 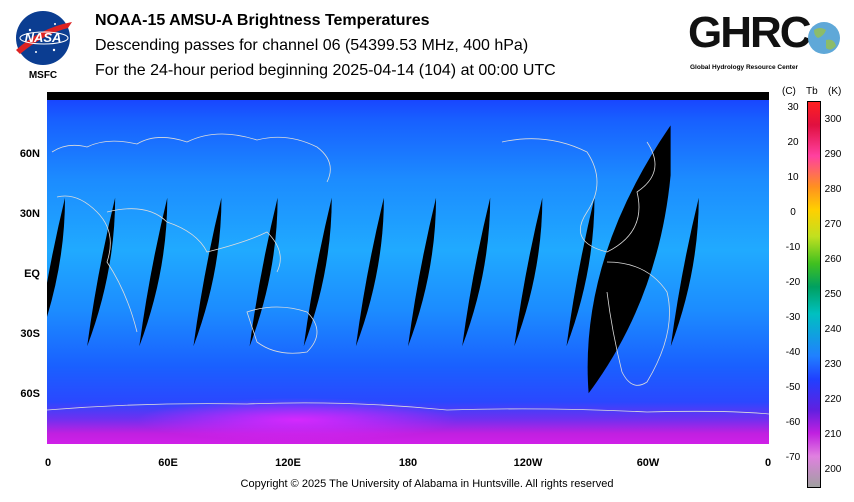 I want to click on nasa-logo: NASA MSFC, so click(x=43, y=45).